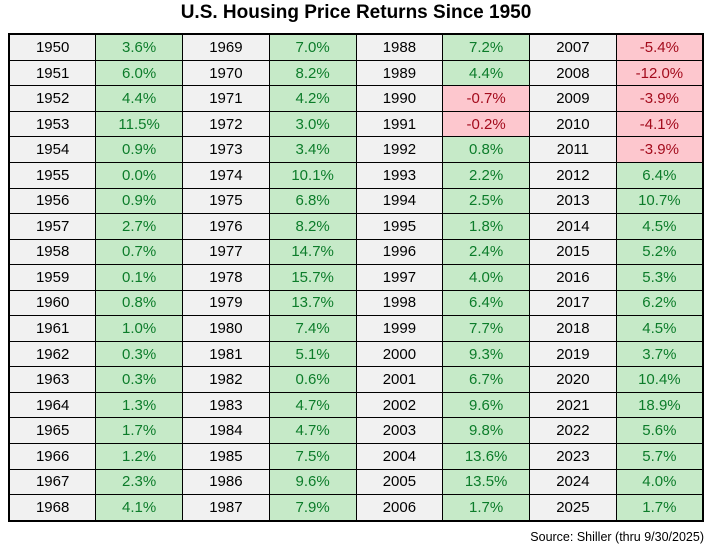 The image size is (712, 547). Describe the element at coordinates (659, 430) in the screenshot. I see `return-cell: 5.6%` at that location.